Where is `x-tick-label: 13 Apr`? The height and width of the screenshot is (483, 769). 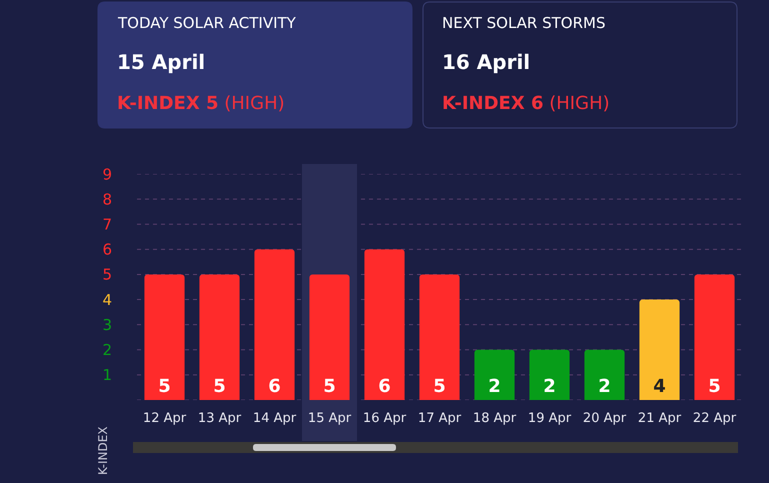
x-tick-label: 13 Apr is located at coordinates (220, 418).